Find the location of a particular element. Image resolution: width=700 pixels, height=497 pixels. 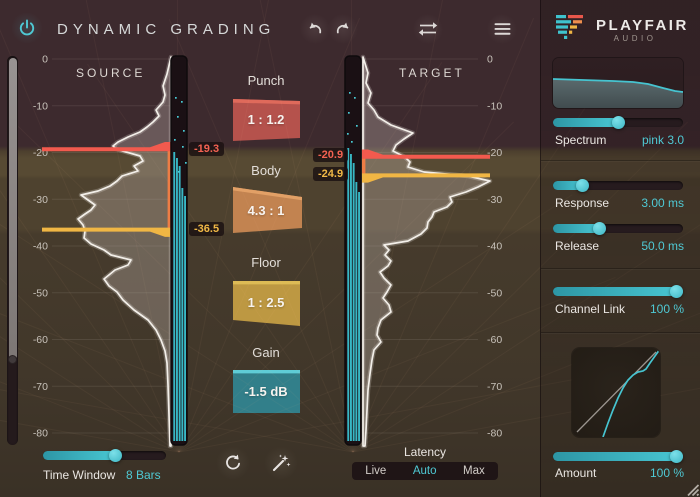

page-title: DYNAMIC GRADING is located at coordinates (166, 29).